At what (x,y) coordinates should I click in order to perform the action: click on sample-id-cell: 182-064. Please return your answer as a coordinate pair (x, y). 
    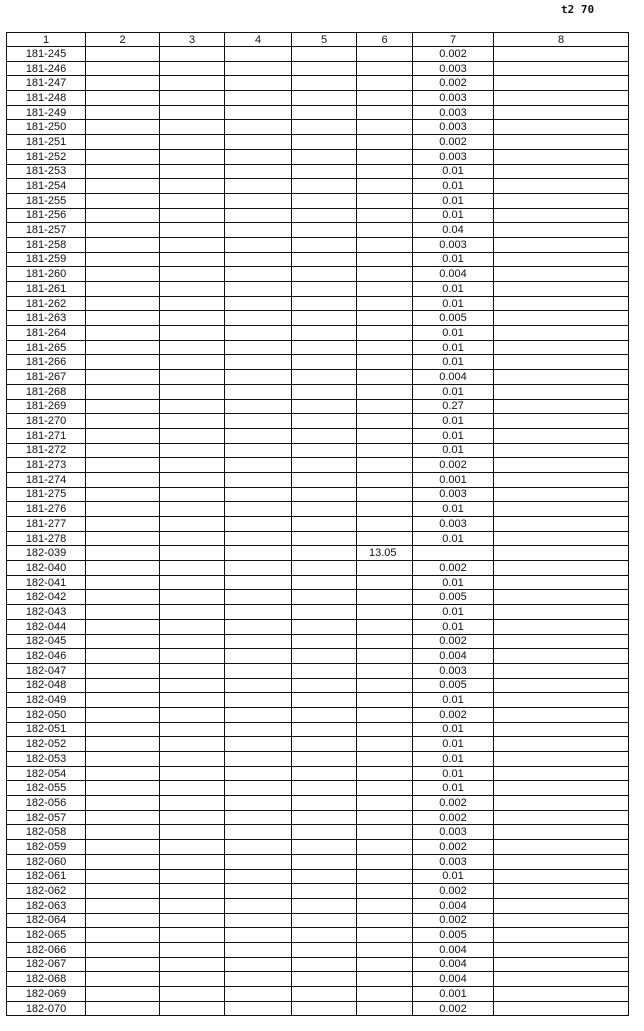
    Looking at the image, I should click on (46, 920).